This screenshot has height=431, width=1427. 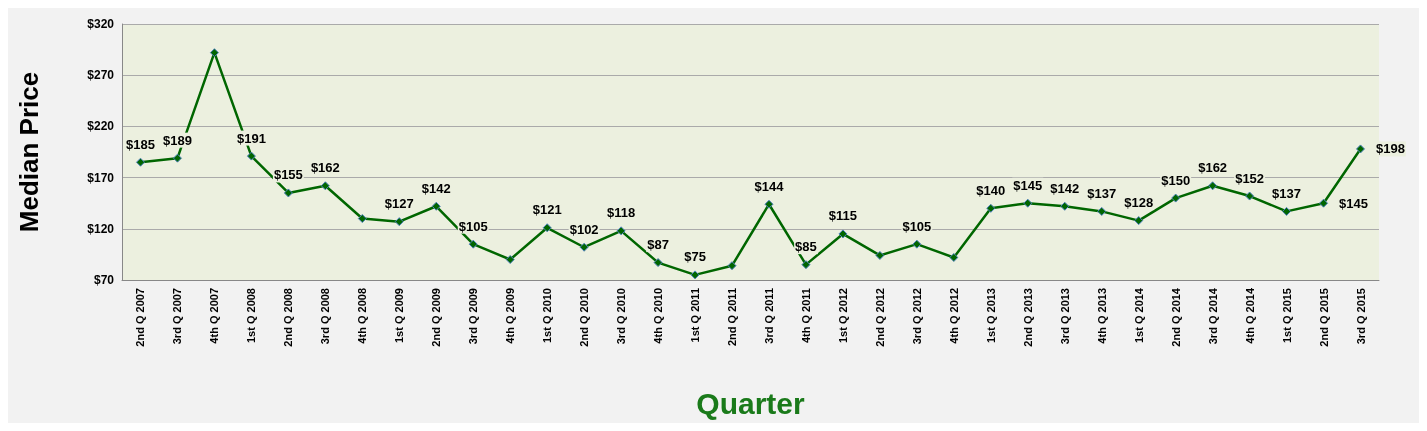 What do you see at coordinates (325, 316) in the screenshot?
I see `x-tick-label: 3rd Q 2008` at bounding box center [325, 316].